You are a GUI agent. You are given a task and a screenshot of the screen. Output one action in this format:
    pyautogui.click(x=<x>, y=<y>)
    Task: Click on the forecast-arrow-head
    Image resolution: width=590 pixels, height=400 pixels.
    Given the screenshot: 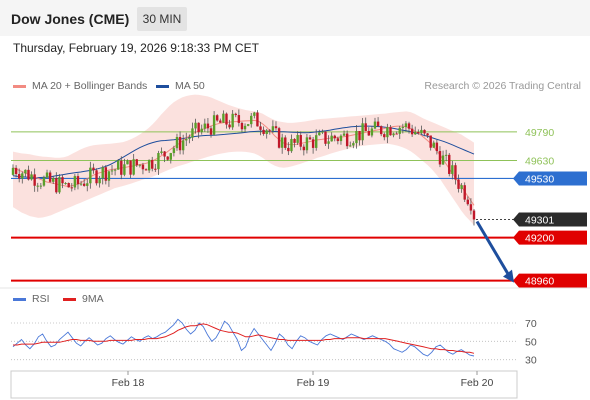 What is the action you would take?
    pyautogui.click(x=508, y=276)
    